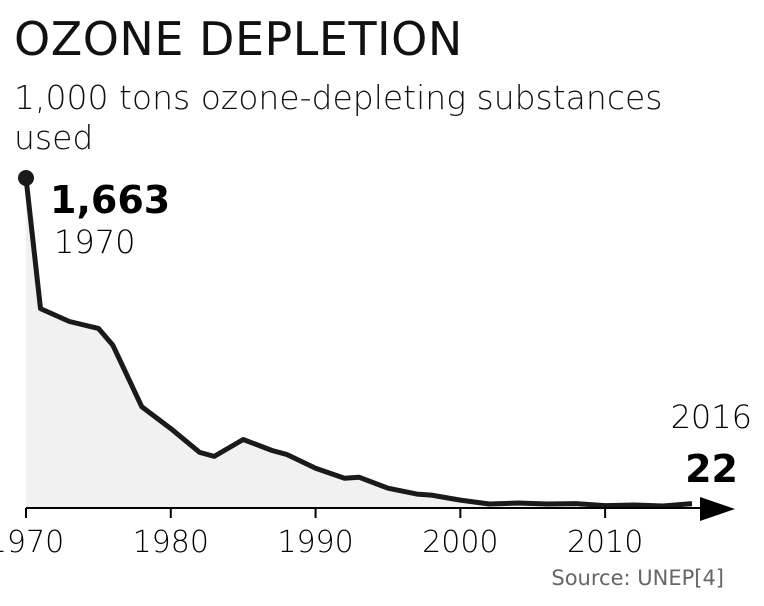 This screenshot has width=764, height=606. Describe the element at coordinates (605, 542) in the screenshot. I see `x-tick-label: 2010` at that location.